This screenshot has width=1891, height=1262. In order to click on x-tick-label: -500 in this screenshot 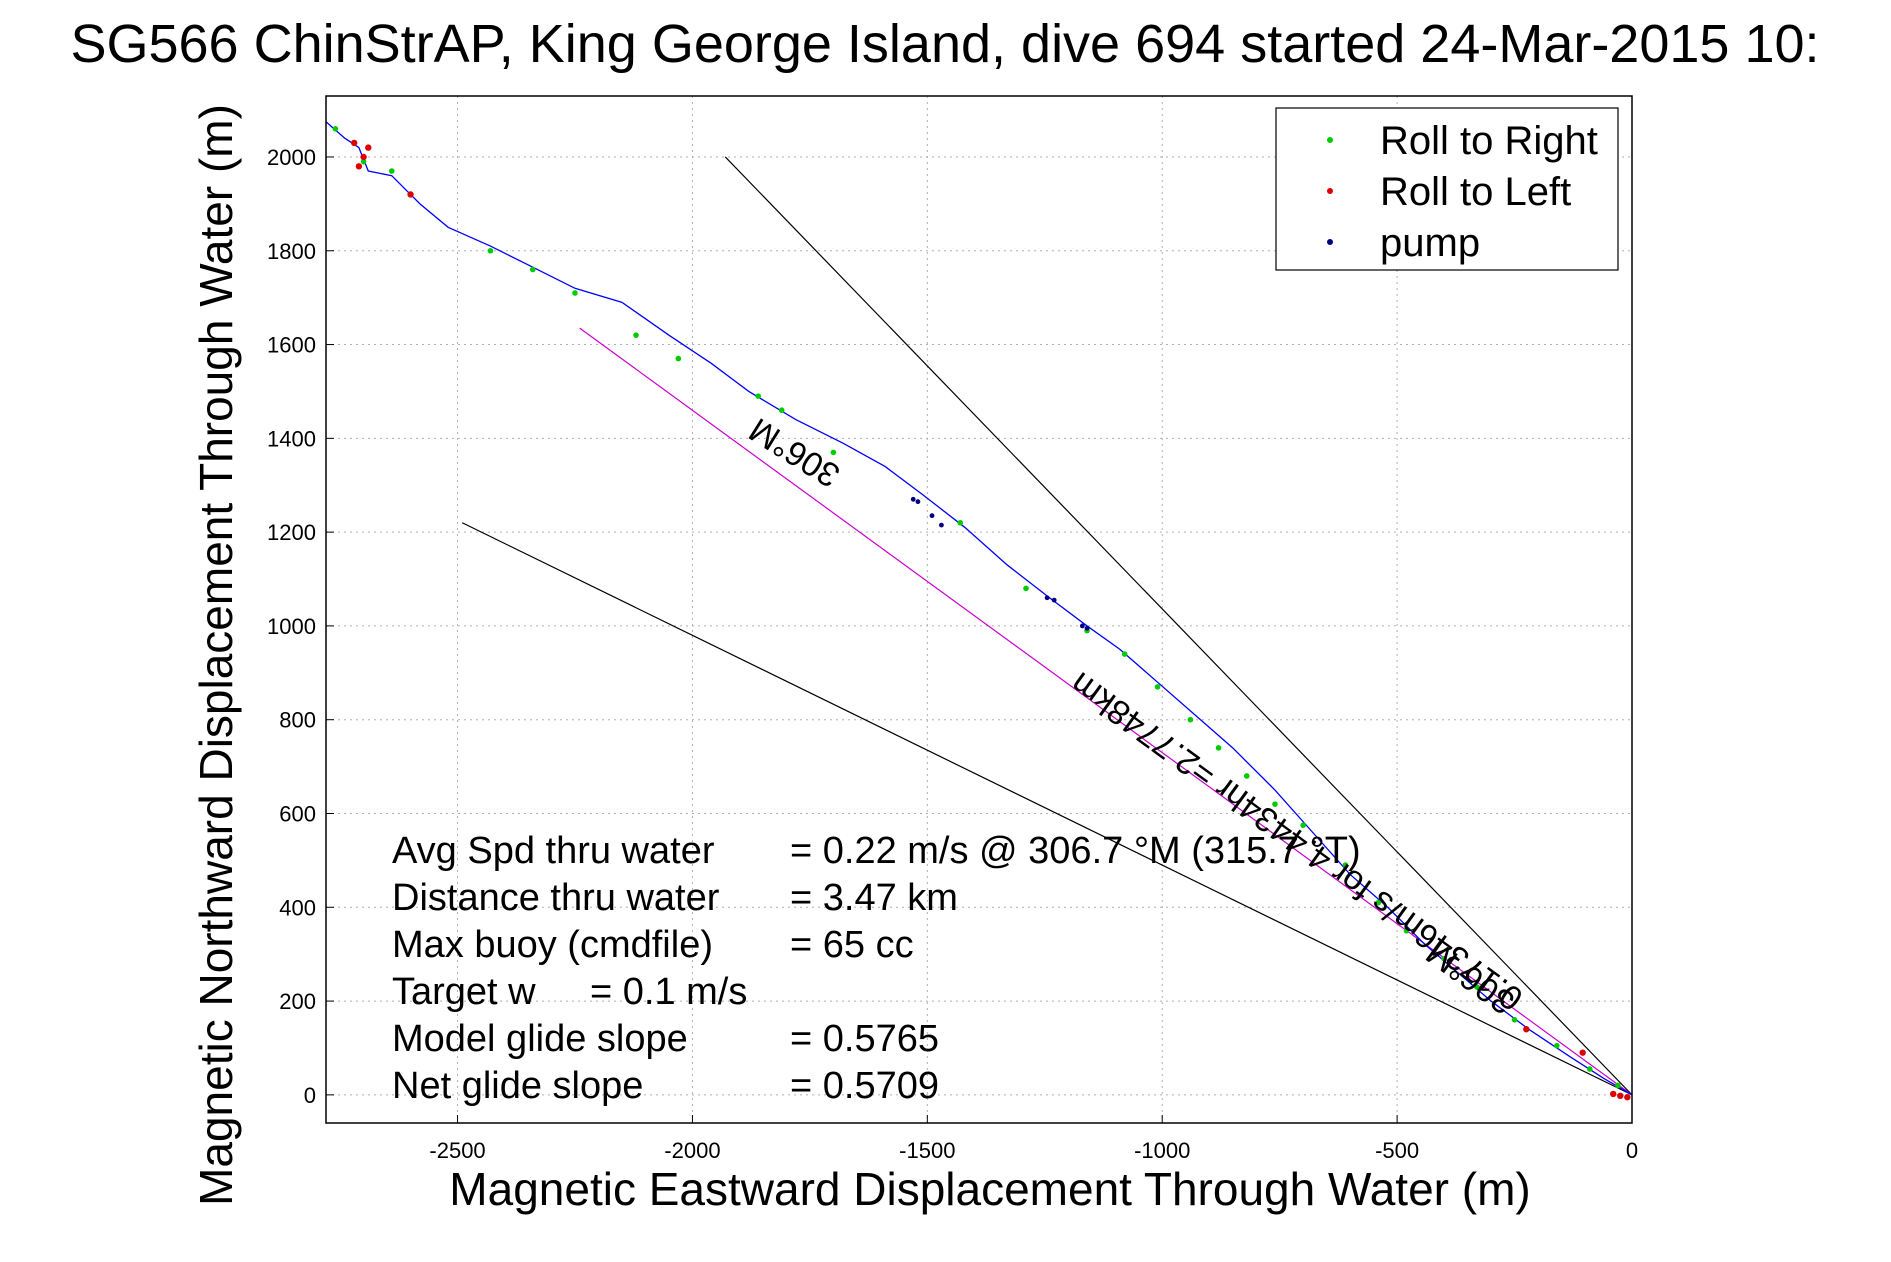, I will do `click(1397, 1150)`.